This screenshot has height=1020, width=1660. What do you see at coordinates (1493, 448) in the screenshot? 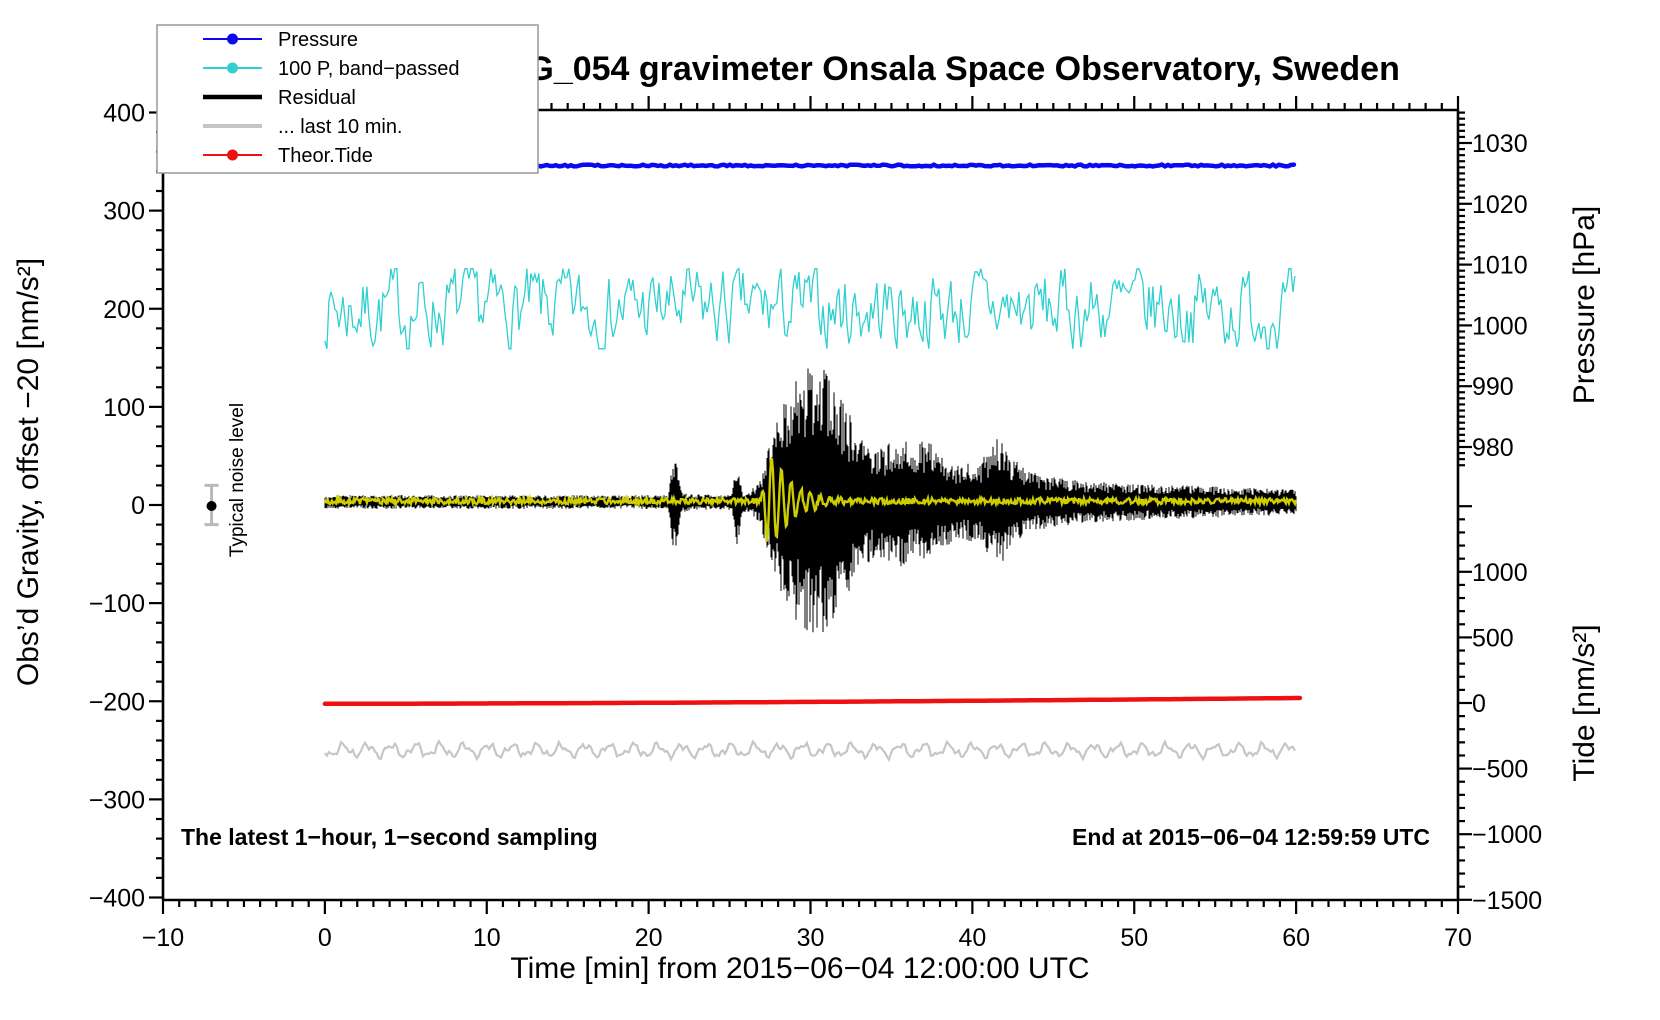
I see `tick-label: 980` at bounding box center [1493, 448].